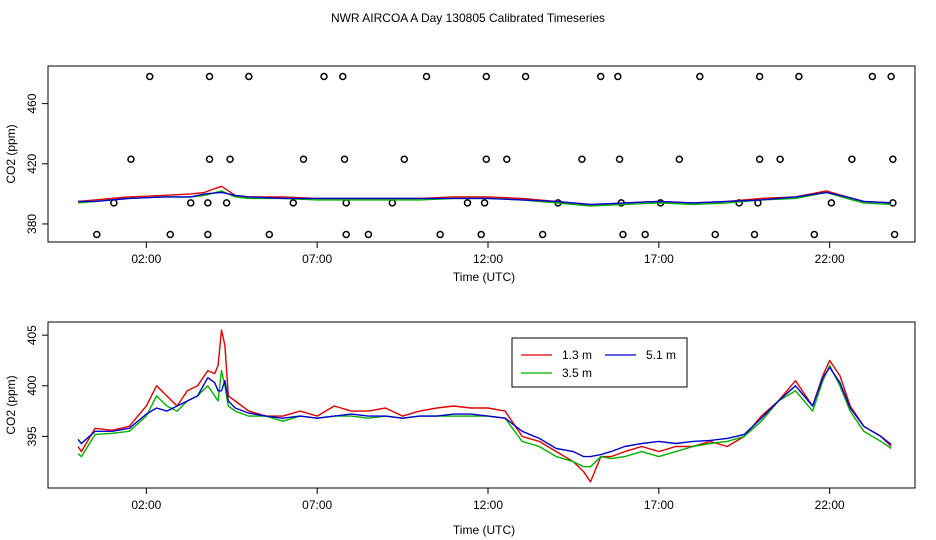 The image size is (936, 540). What do you see at coordinates (32, 103) in the screenshot?
I see `y-tick-label: 460` at bounding box center [32, 103].